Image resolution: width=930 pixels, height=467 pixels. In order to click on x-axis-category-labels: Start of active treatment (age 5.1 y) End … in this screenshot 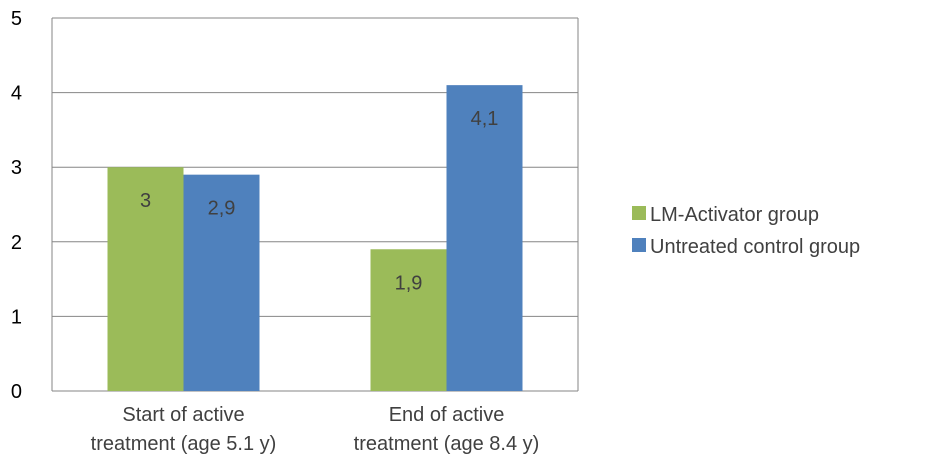, I will do `click(315, 429)`.